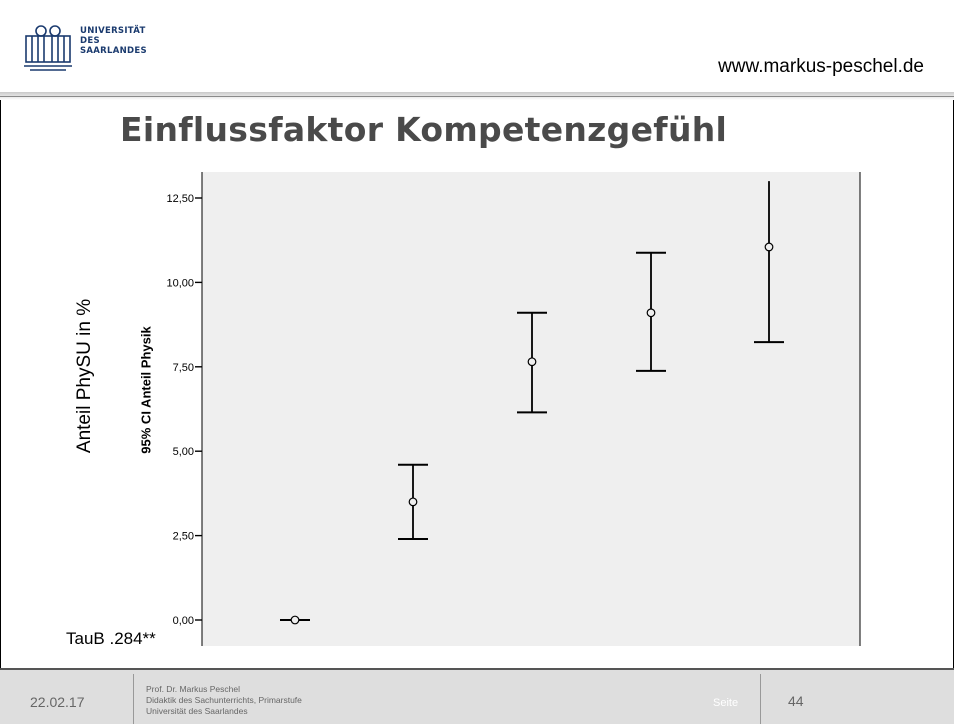  What do you see at coordinates (113, 41) in the screenshot?
I see `university-name: UNIVERSITÄT DES SAARLANDES` at bounding box center [113, 41].